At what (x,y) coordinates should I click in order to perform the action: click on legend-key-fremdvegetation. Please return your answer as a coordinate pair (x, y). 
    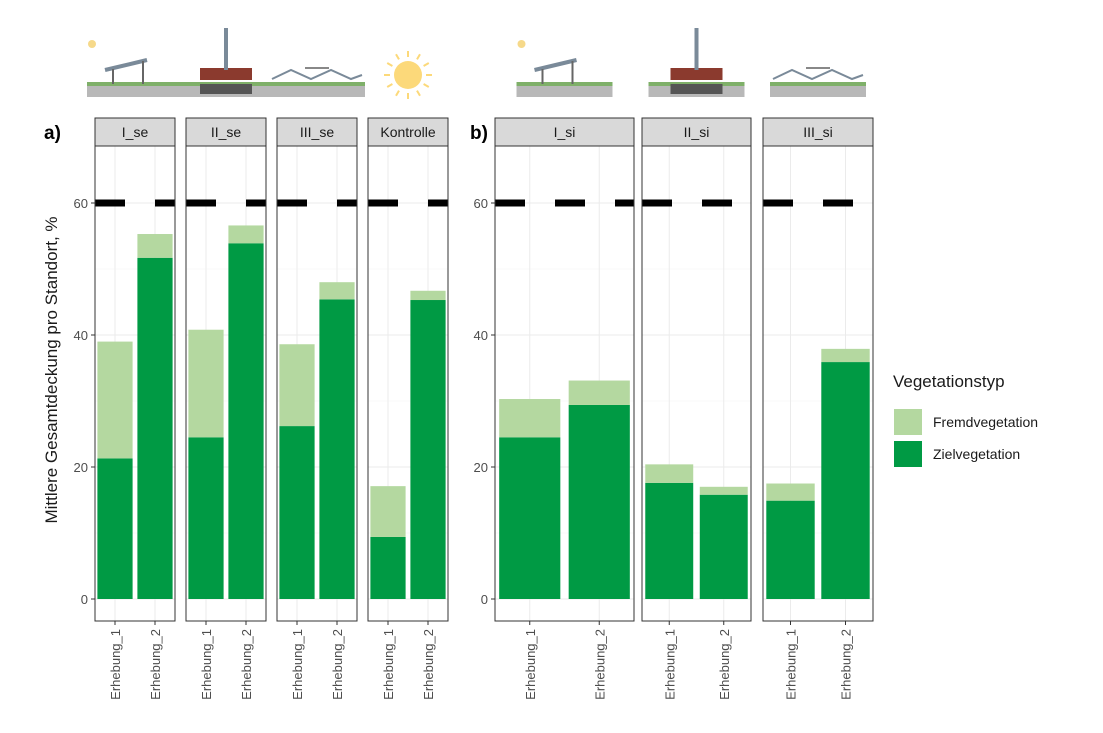
    Looking at the image, I should click on (908, 422).